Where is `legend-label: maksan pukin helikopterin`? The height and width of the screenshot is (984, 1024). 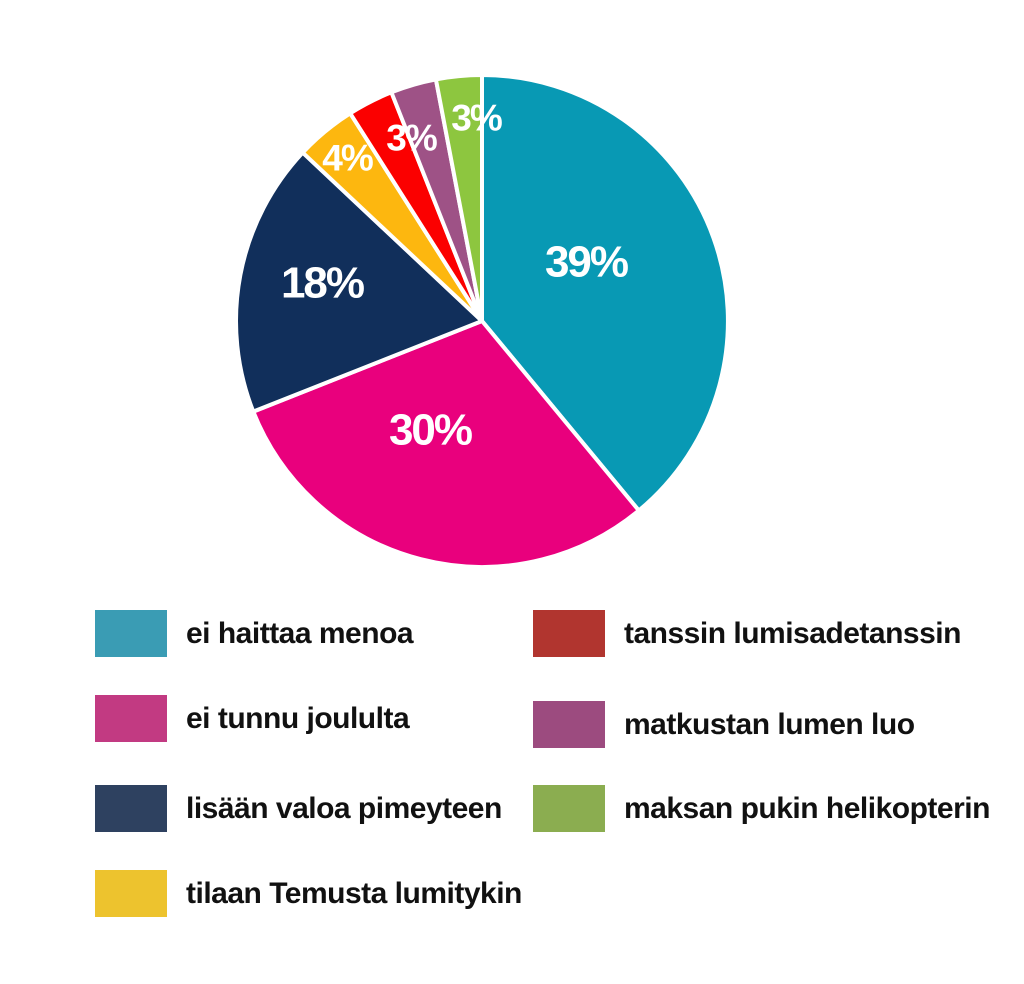
legend-label: maksan pukin helikopterin is located at coordinates (807, 808).